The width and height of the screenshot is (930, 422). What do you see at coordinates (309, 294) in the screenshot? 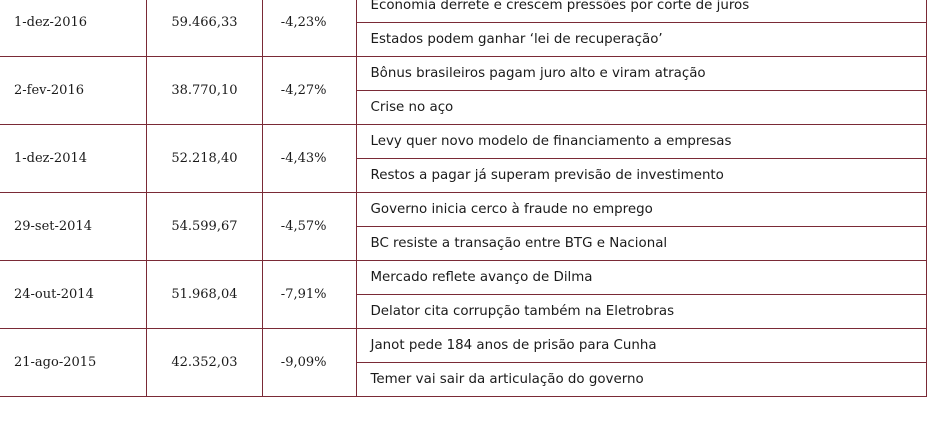
I see `change-cell: -7,91%` at bounding box center [309, 294].